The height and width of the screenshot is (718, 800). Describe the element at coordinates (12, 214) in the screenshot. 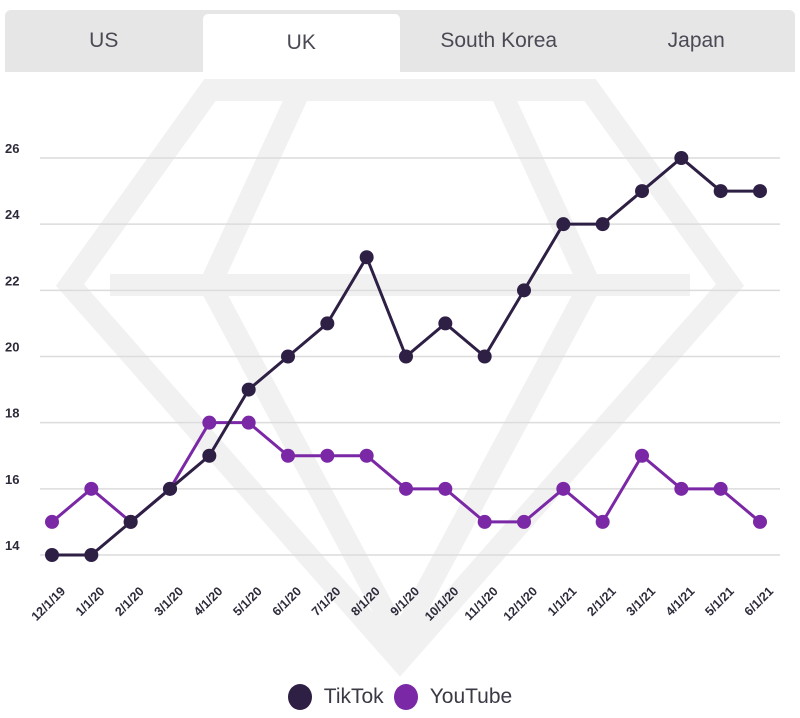

I see `y-tick-label: 24` at that location.